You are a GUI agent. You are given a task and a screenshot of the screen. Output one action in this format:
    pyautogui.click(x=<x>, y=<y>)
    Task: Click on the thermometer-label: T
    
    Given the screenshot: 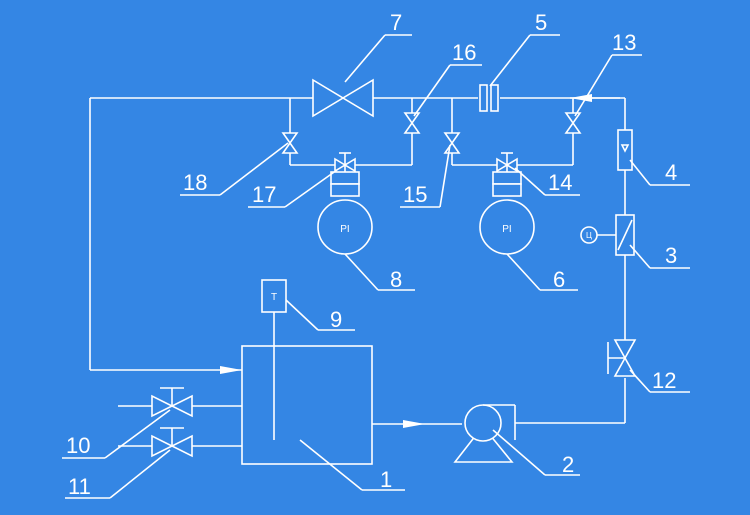 What is the action you would take?
    pyautogui.click(x=274, y=297)
    